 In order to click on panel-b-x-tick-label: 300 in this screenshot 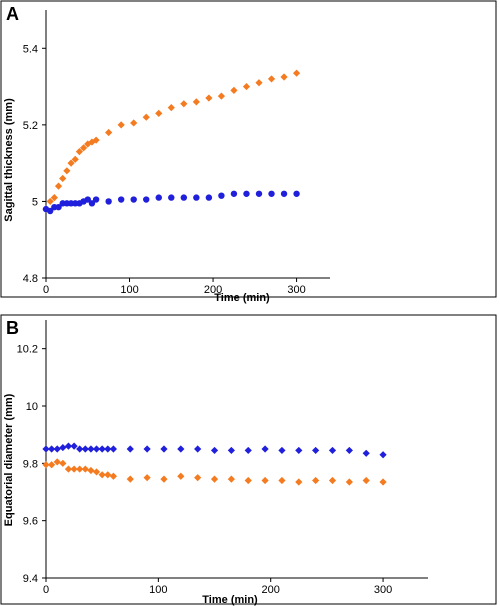, I will do `click(383, 590)`.